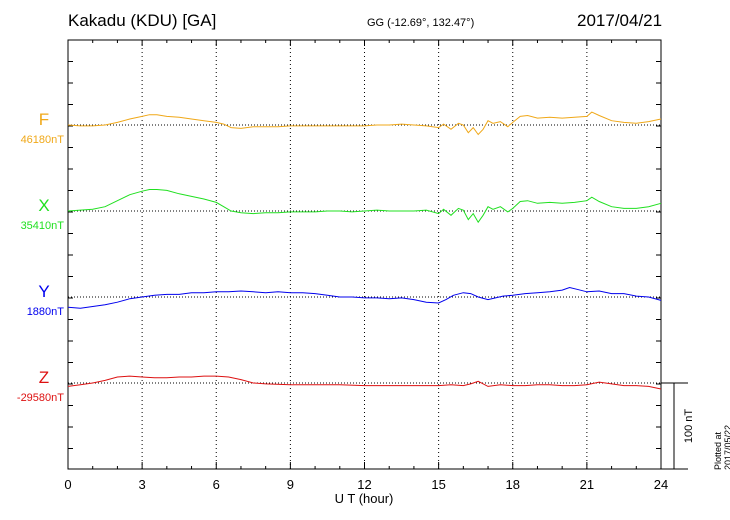 The height and width of the screenshot is (520, 730). What do you see at coordinates (67, 484) in the screenshot?
I see `x-tick-label: 0` at bounding box center [67, 484].